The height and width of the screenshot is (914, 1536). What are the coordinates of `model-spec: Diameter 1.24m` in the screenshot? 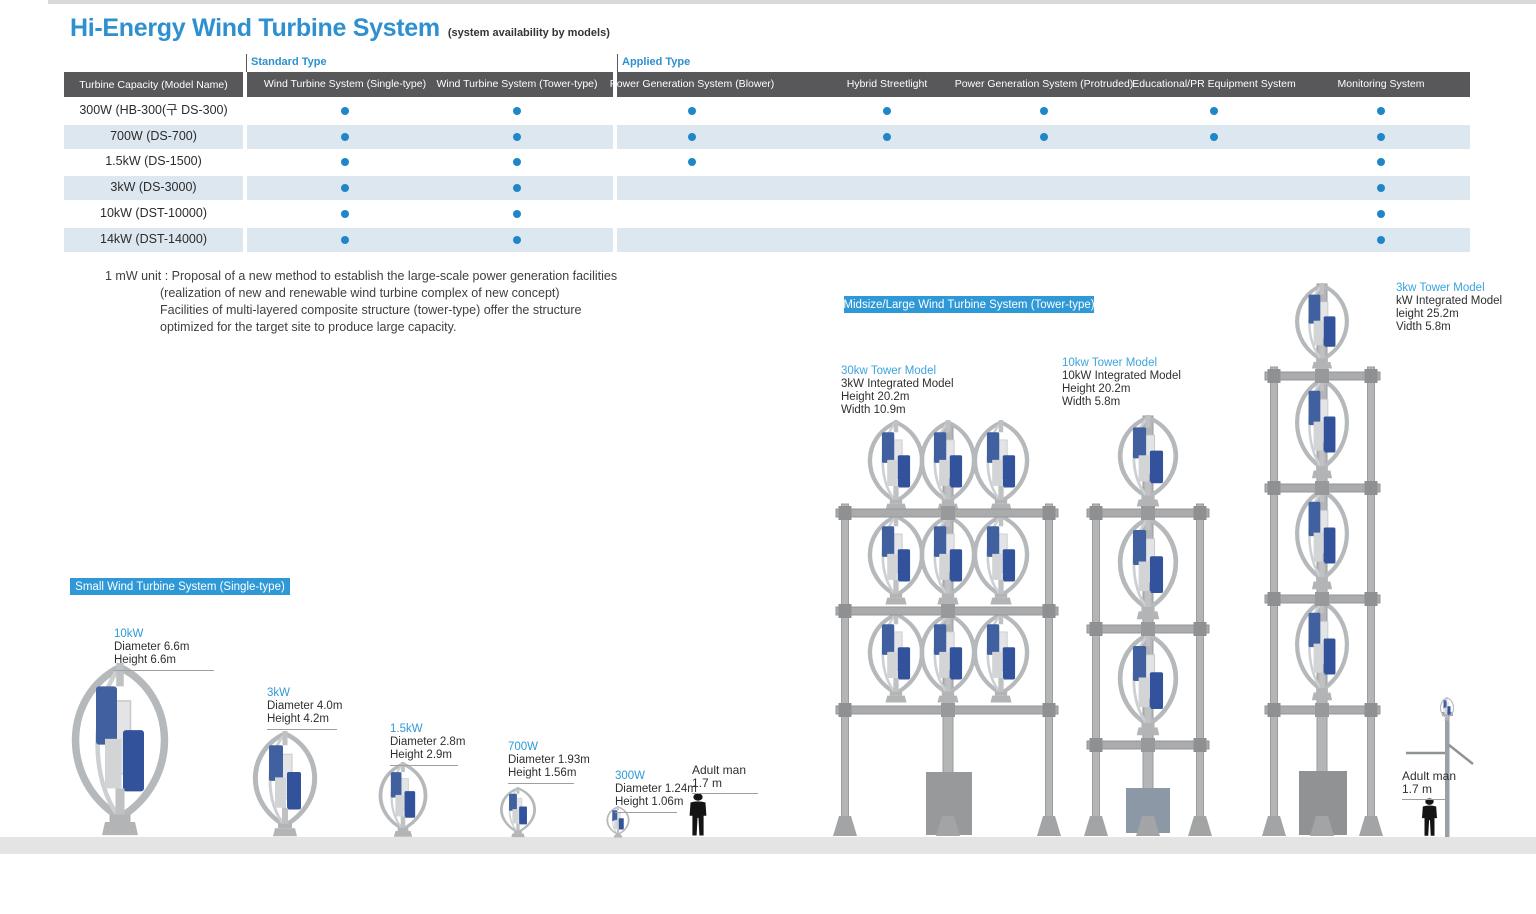 It's located at (656, 789).